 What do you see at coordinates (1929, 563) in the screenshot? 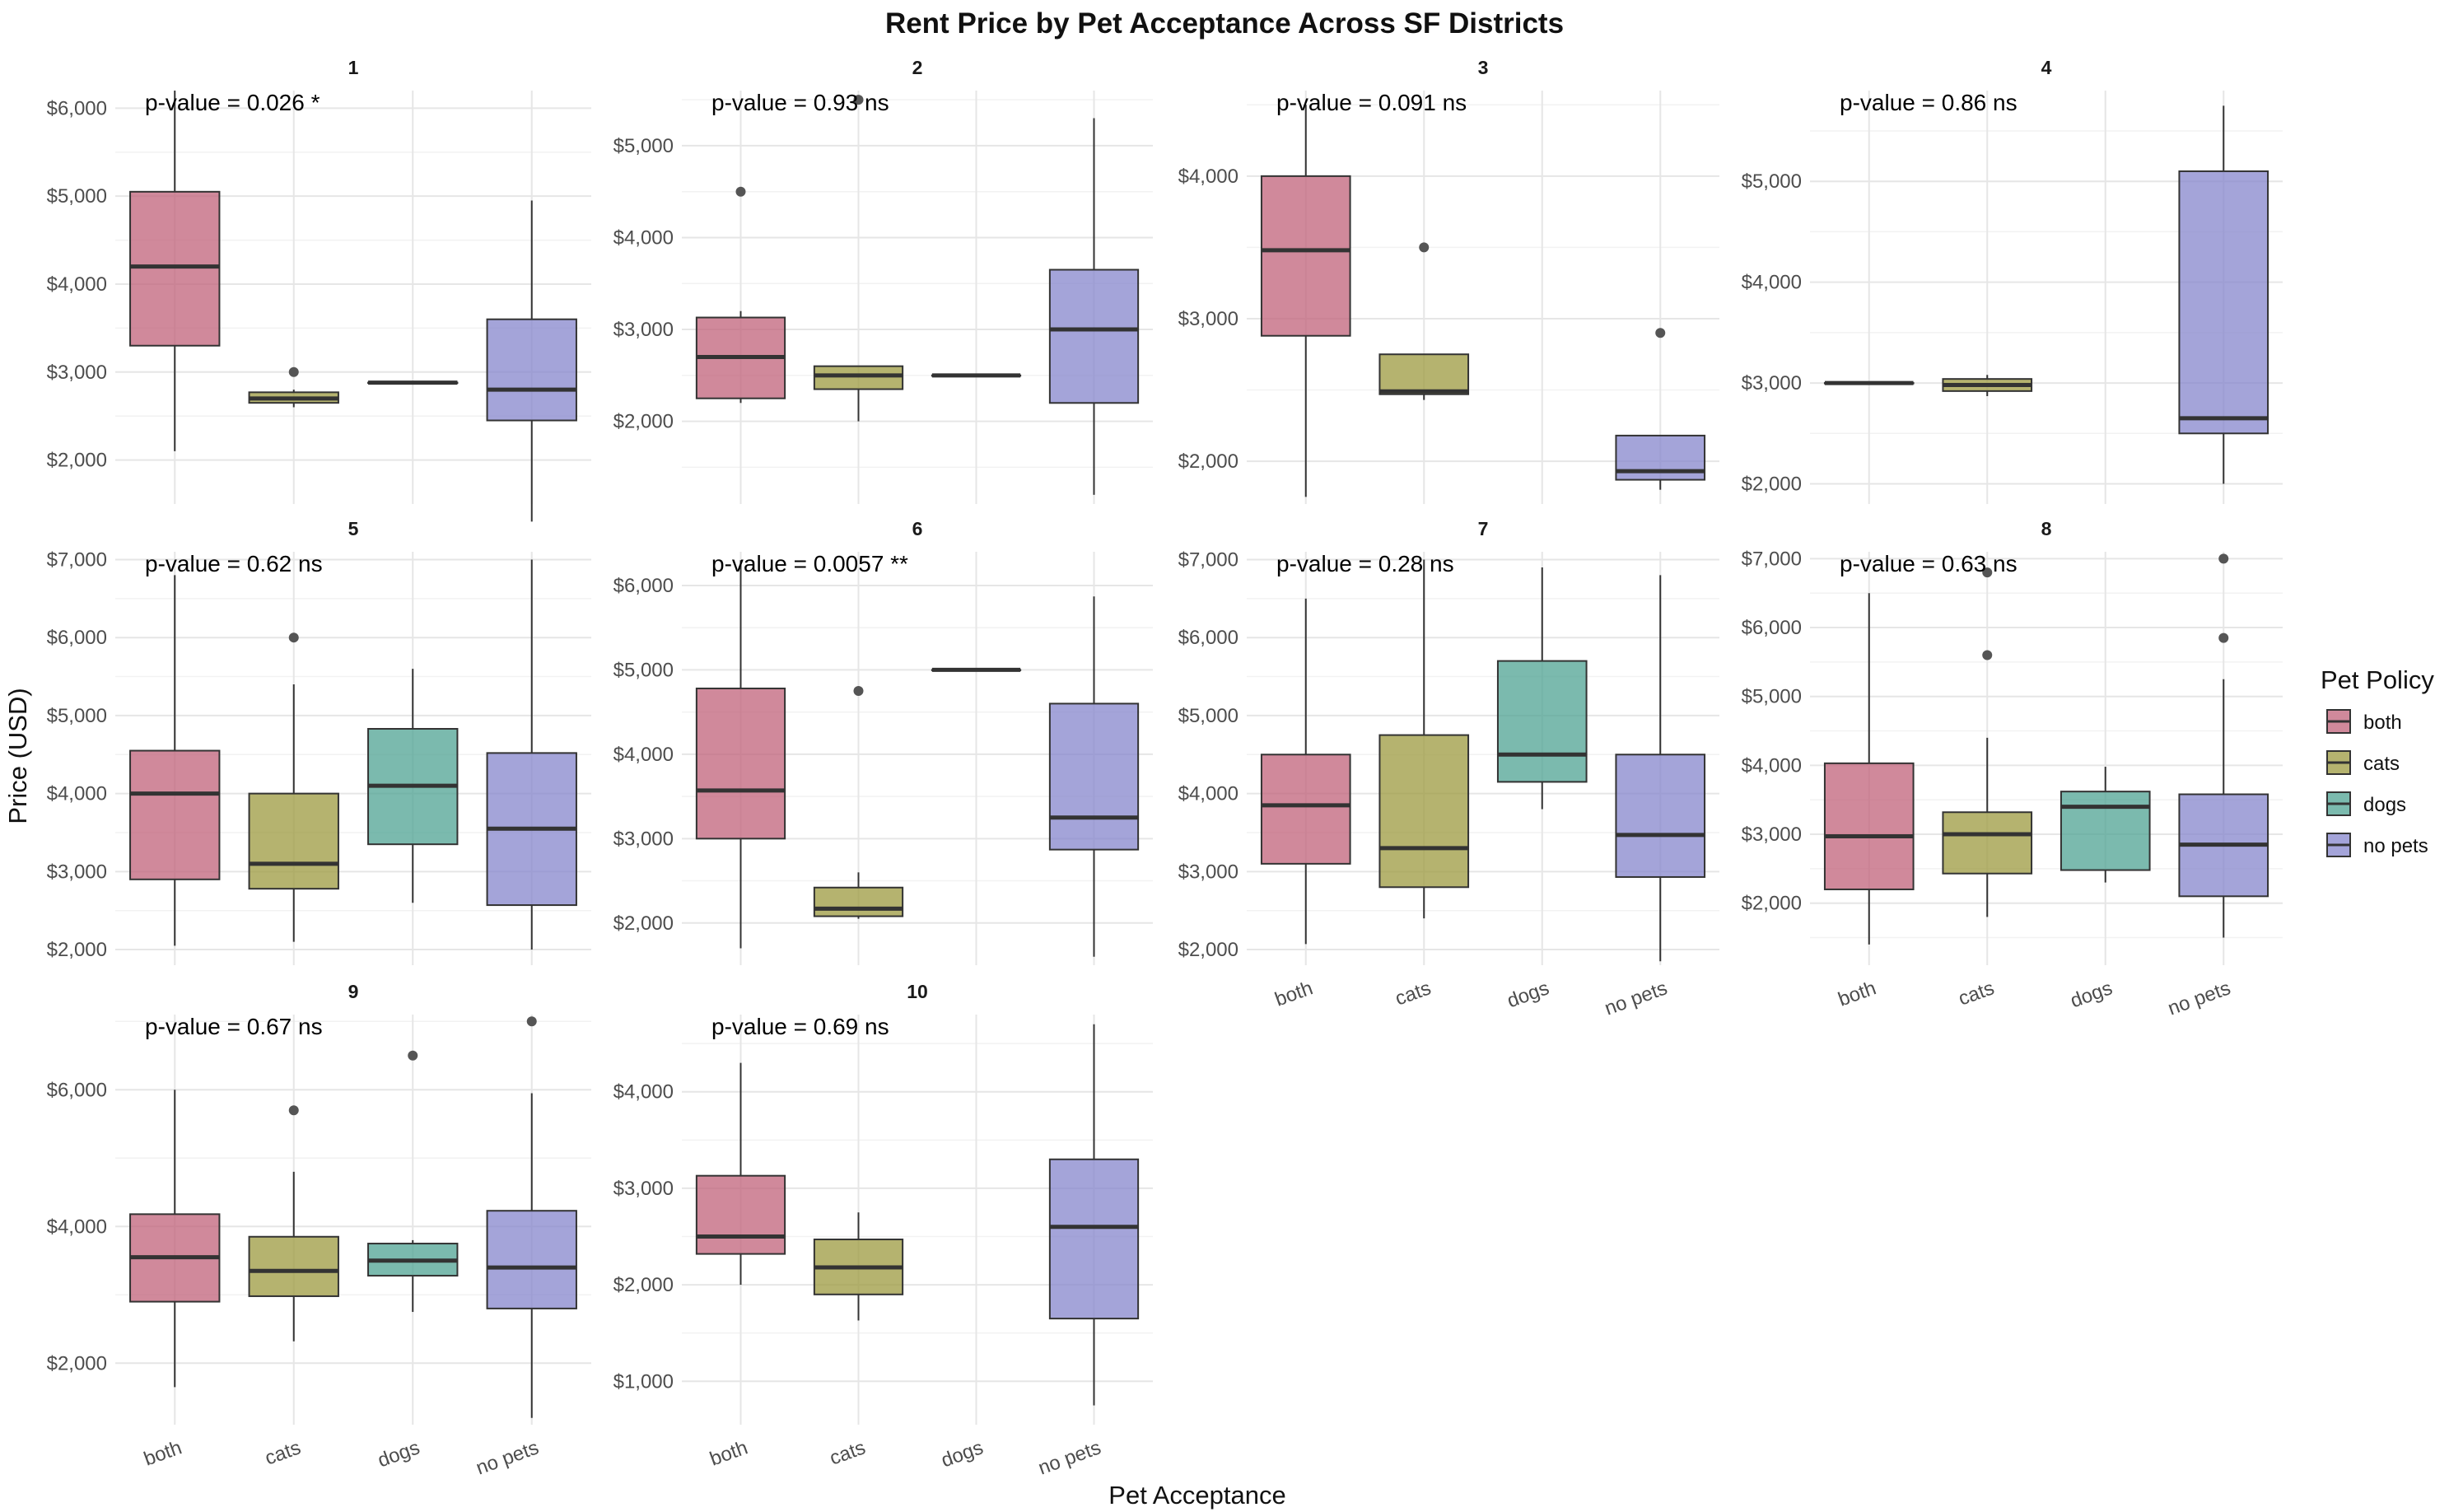
I see `p-value-label: p-value = 0.63 ns` at bounding box center [1929, 563].